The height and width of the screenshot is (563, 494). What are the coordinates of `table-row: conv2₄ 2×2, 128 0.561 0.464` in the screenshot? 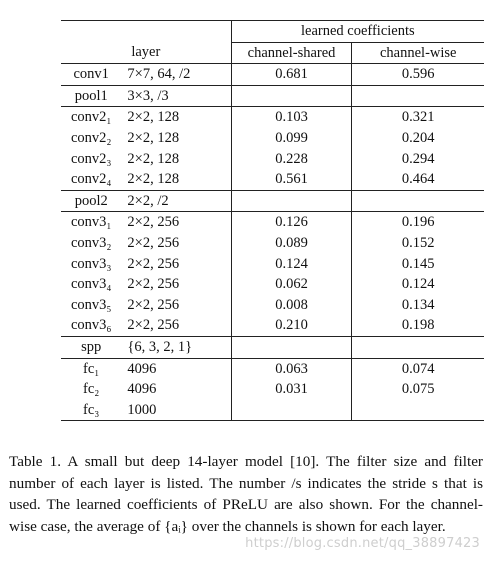 It's located at (272, 180).